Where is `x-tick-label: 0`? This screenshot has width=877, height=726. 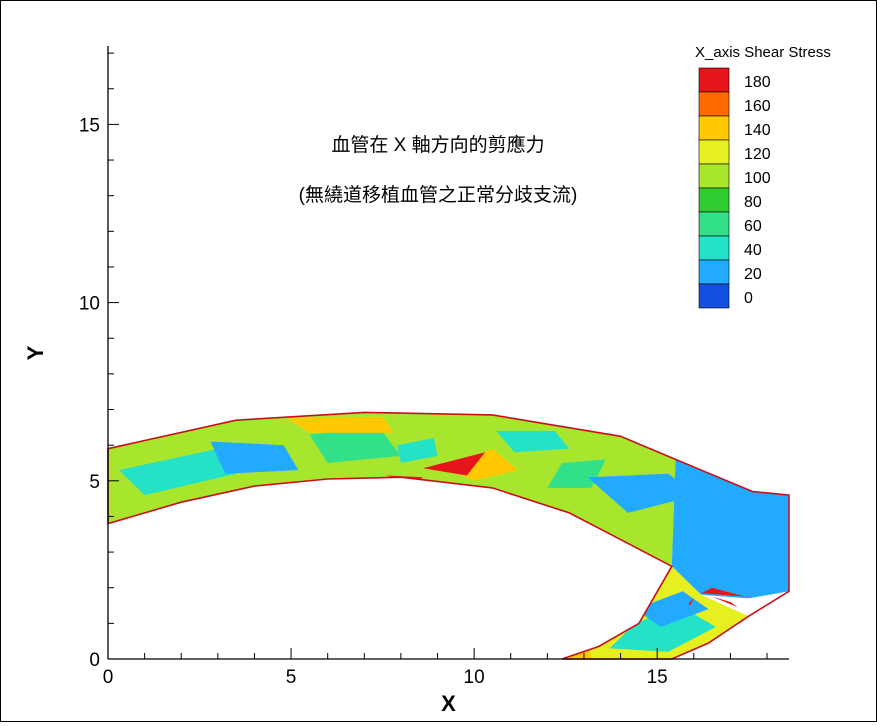 x-tick-label: 0 is located at coordinates (108, 677).